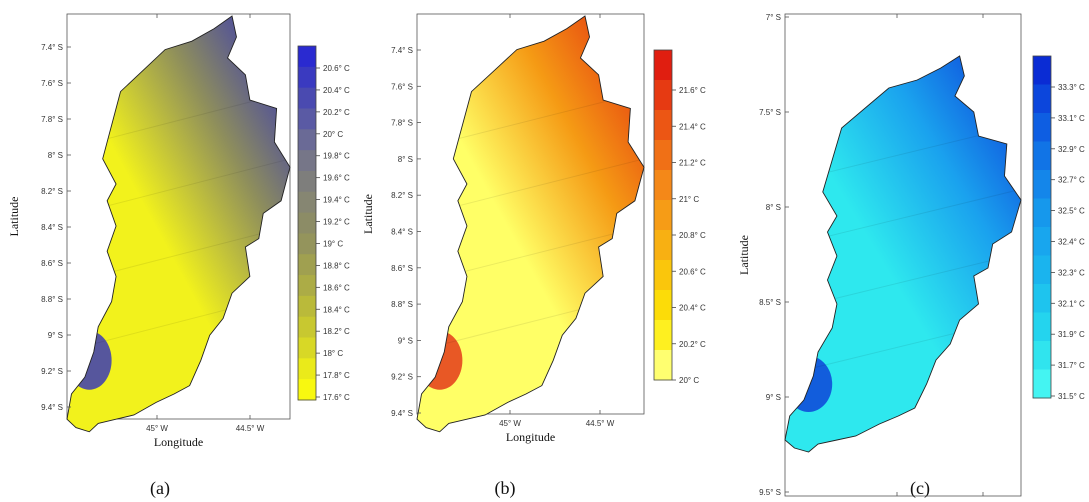  I want to click on caption-c: (c), so click(920, 488).